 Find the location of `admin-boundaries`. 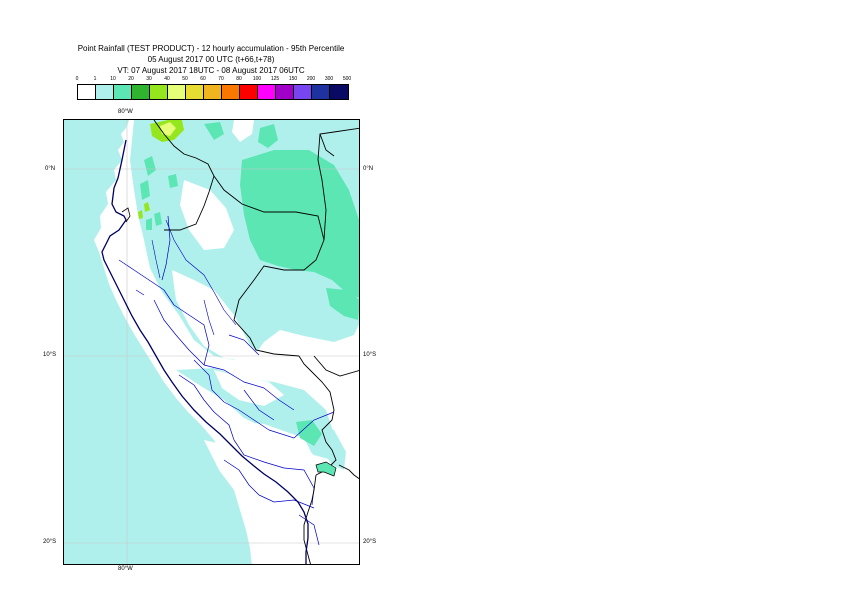

admin-boundaries is located at coordinates (226, 380).